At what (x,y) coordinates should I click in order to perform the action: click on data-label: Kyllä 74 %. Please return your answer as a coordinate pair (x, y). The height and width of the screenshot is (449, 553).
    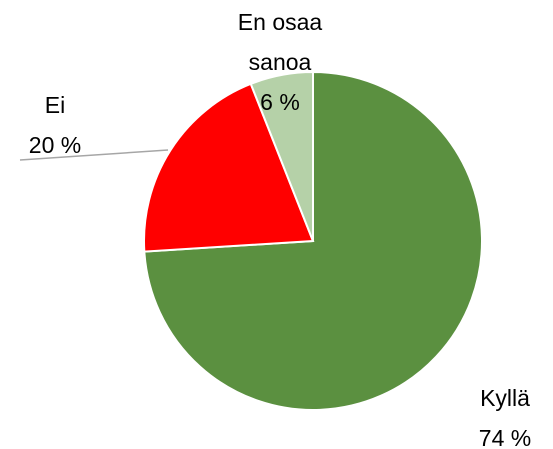
    Looking at the image, I should click on (501, 413).